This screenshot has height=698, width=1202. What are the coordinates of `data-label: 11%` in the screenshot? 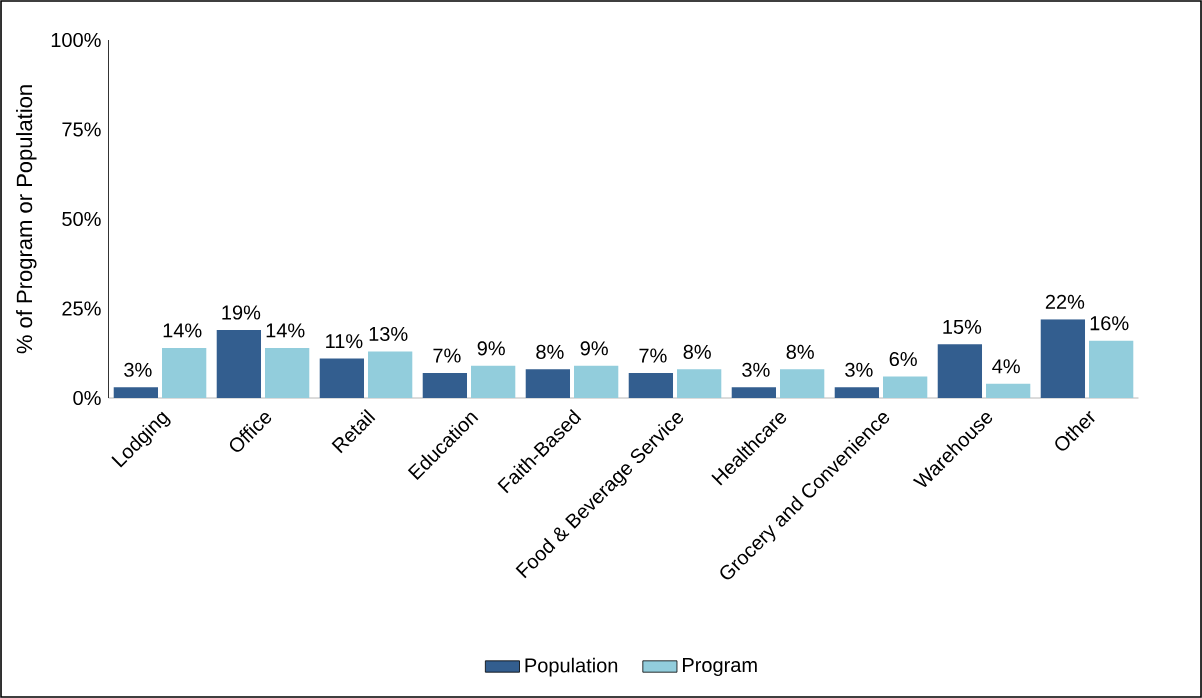 It's located at (344, 341).